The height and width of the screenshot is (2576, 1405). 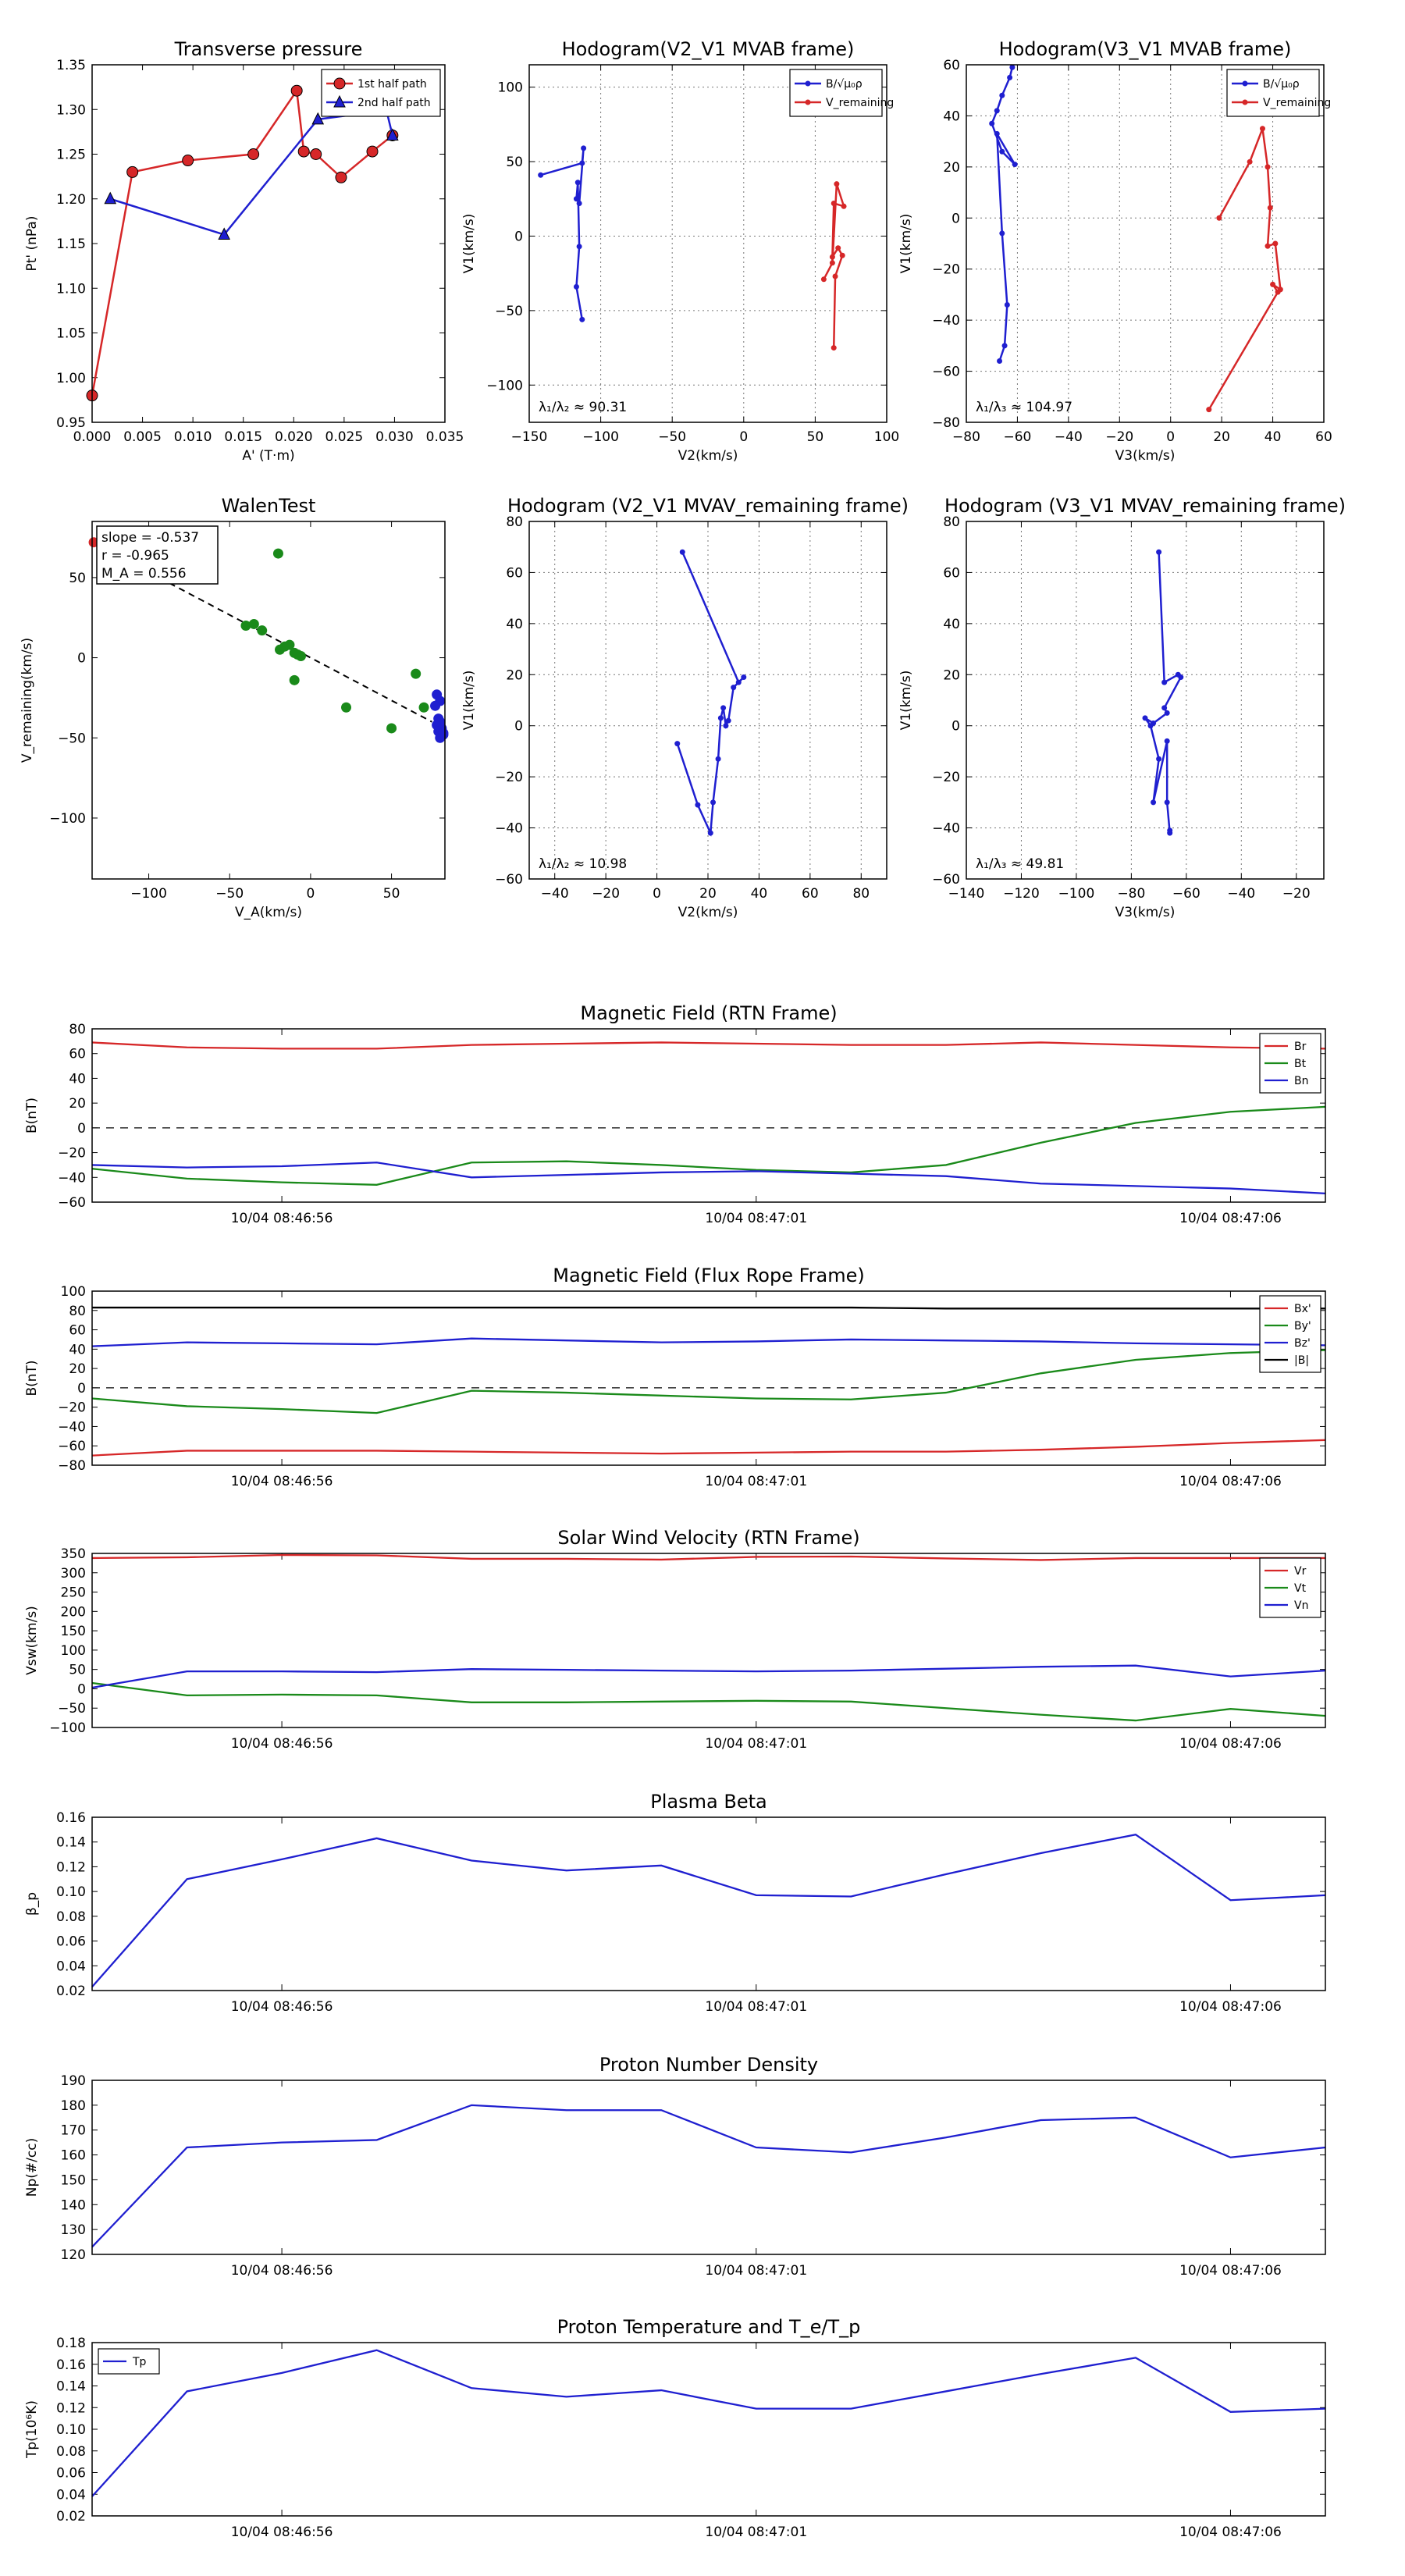 What do you see at coordinates (394, 437) in the screenshot?
I see `x-tick-label: 0.030` at bounding box center [394, 437].